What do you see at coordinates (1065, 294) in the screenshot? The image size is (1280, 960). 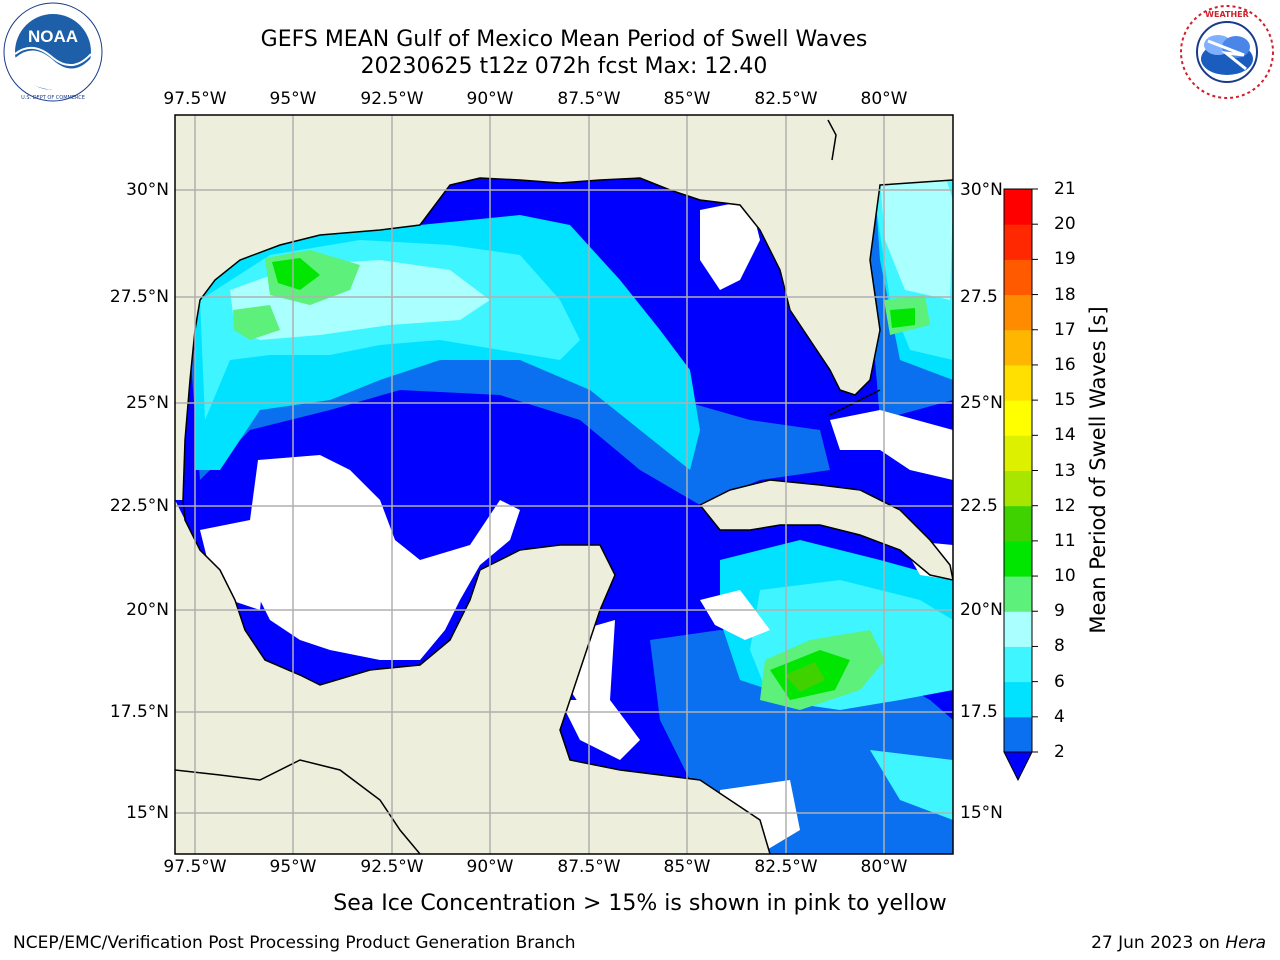 I see `colorbar-tick-label: 18` at bounding box center [1065, 294].